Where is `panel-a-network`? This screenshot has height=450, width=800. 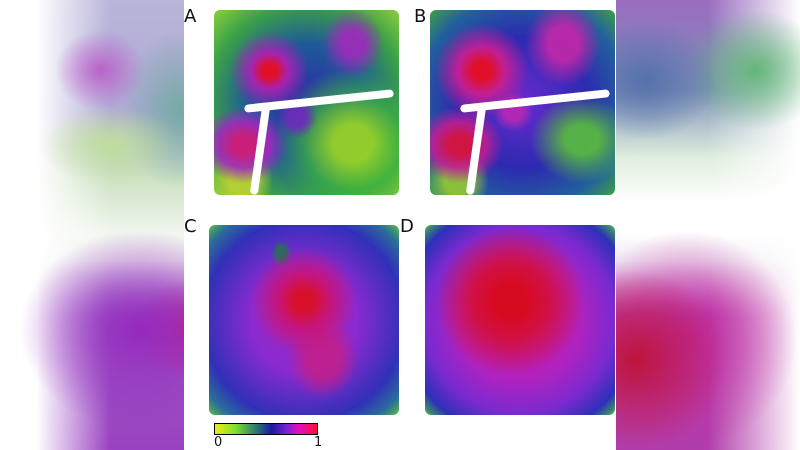
panel-a-network is located at coordinates (304, 105).